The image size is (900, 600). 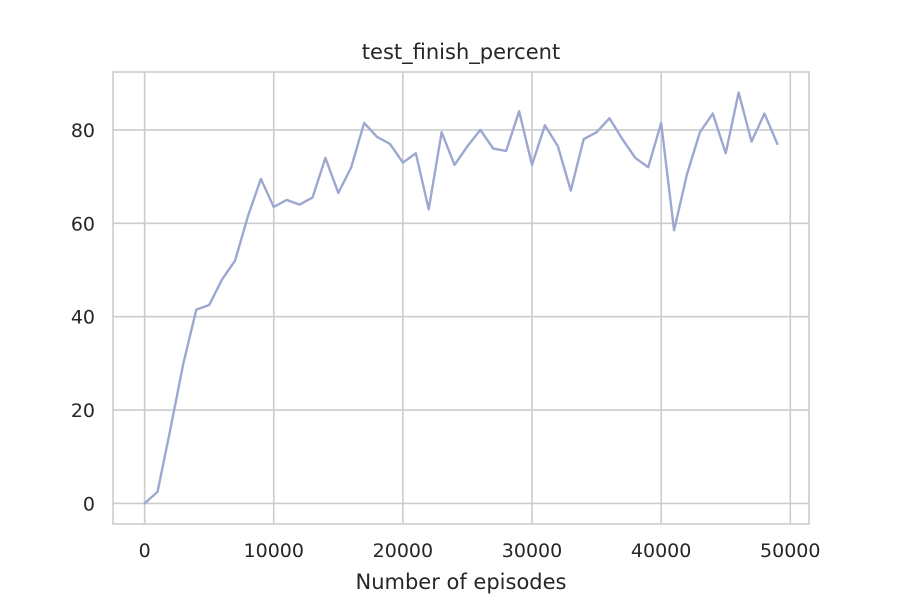 What do you see at coordinates (532, 551) in the screenshot?
I see `x-tick-label: 30000` at bounding box center [532, 551].